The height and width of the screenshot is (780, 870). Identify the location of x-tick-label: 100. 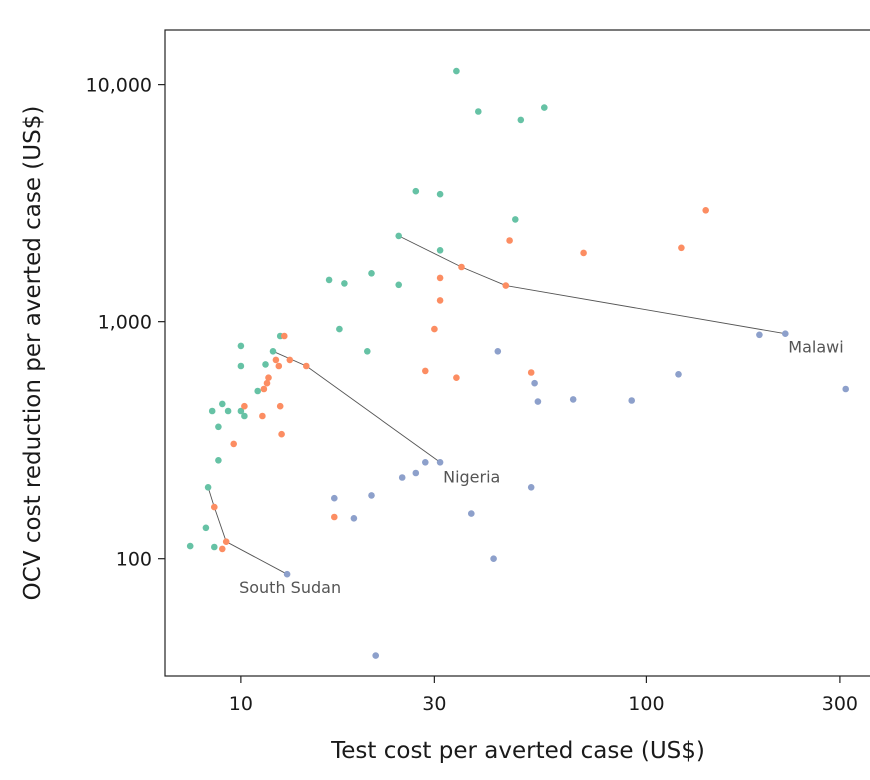
(646, 704).